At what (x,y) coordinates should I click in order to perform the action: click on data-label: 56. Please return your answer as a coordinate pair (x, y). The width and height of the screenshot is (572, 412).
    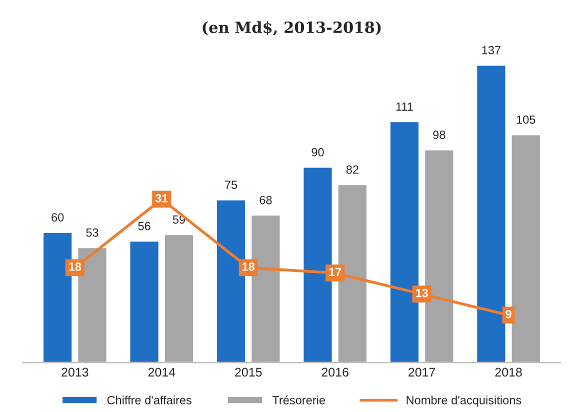
    Looking at the image, I should click on (144, 226).